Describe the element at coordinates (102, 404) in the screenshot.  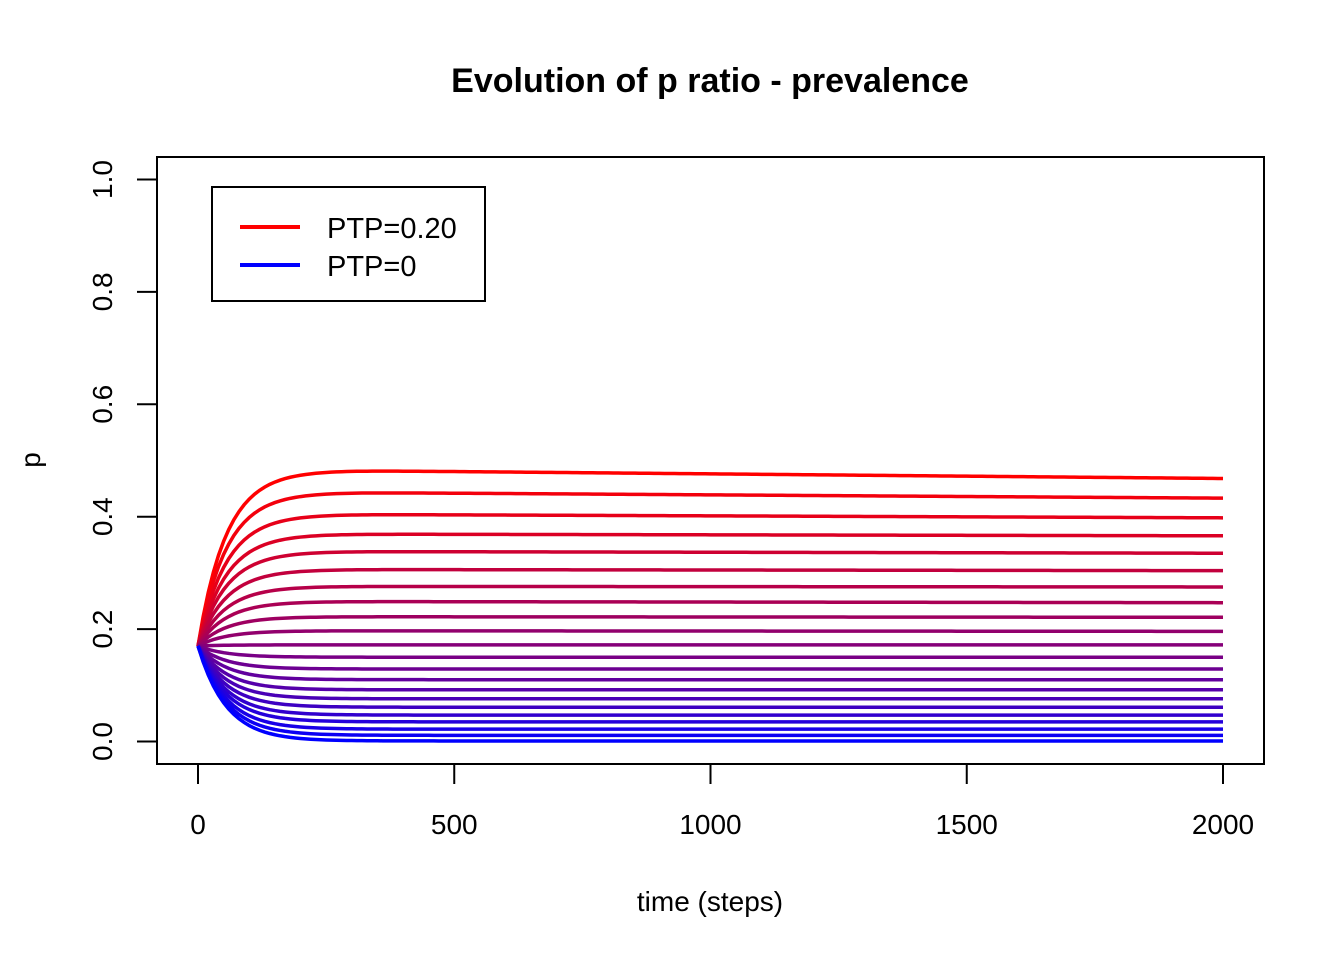
I see `y-tick-label: 0.6` at that location.